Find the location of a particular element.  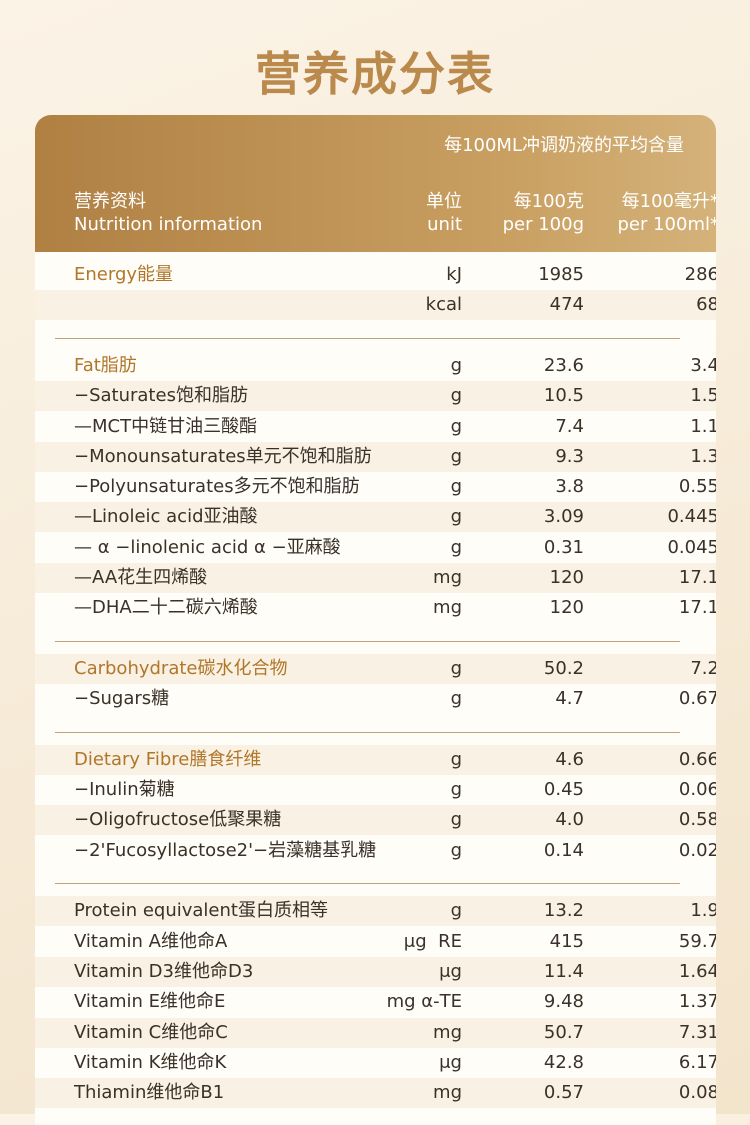

value: 1.3 is located at coordinates (703, 456).